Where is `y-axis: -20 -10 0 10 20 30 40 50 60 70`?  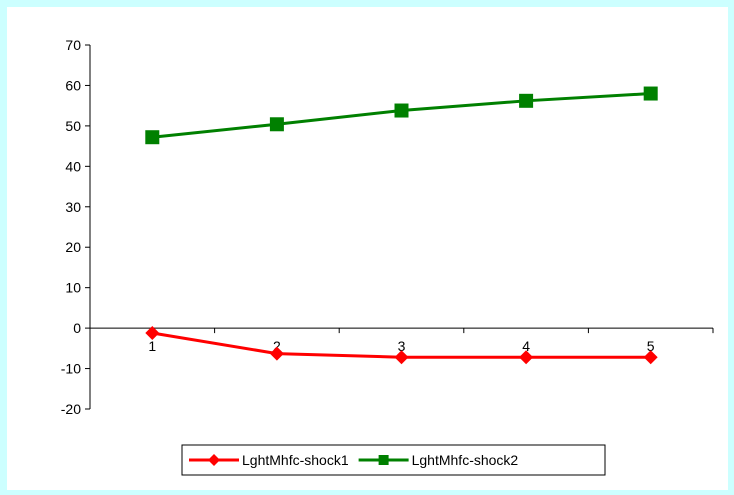 y-axis: -20 -10 0 10 20 30 40 50 60 70 is located at coordinates (76, 227).